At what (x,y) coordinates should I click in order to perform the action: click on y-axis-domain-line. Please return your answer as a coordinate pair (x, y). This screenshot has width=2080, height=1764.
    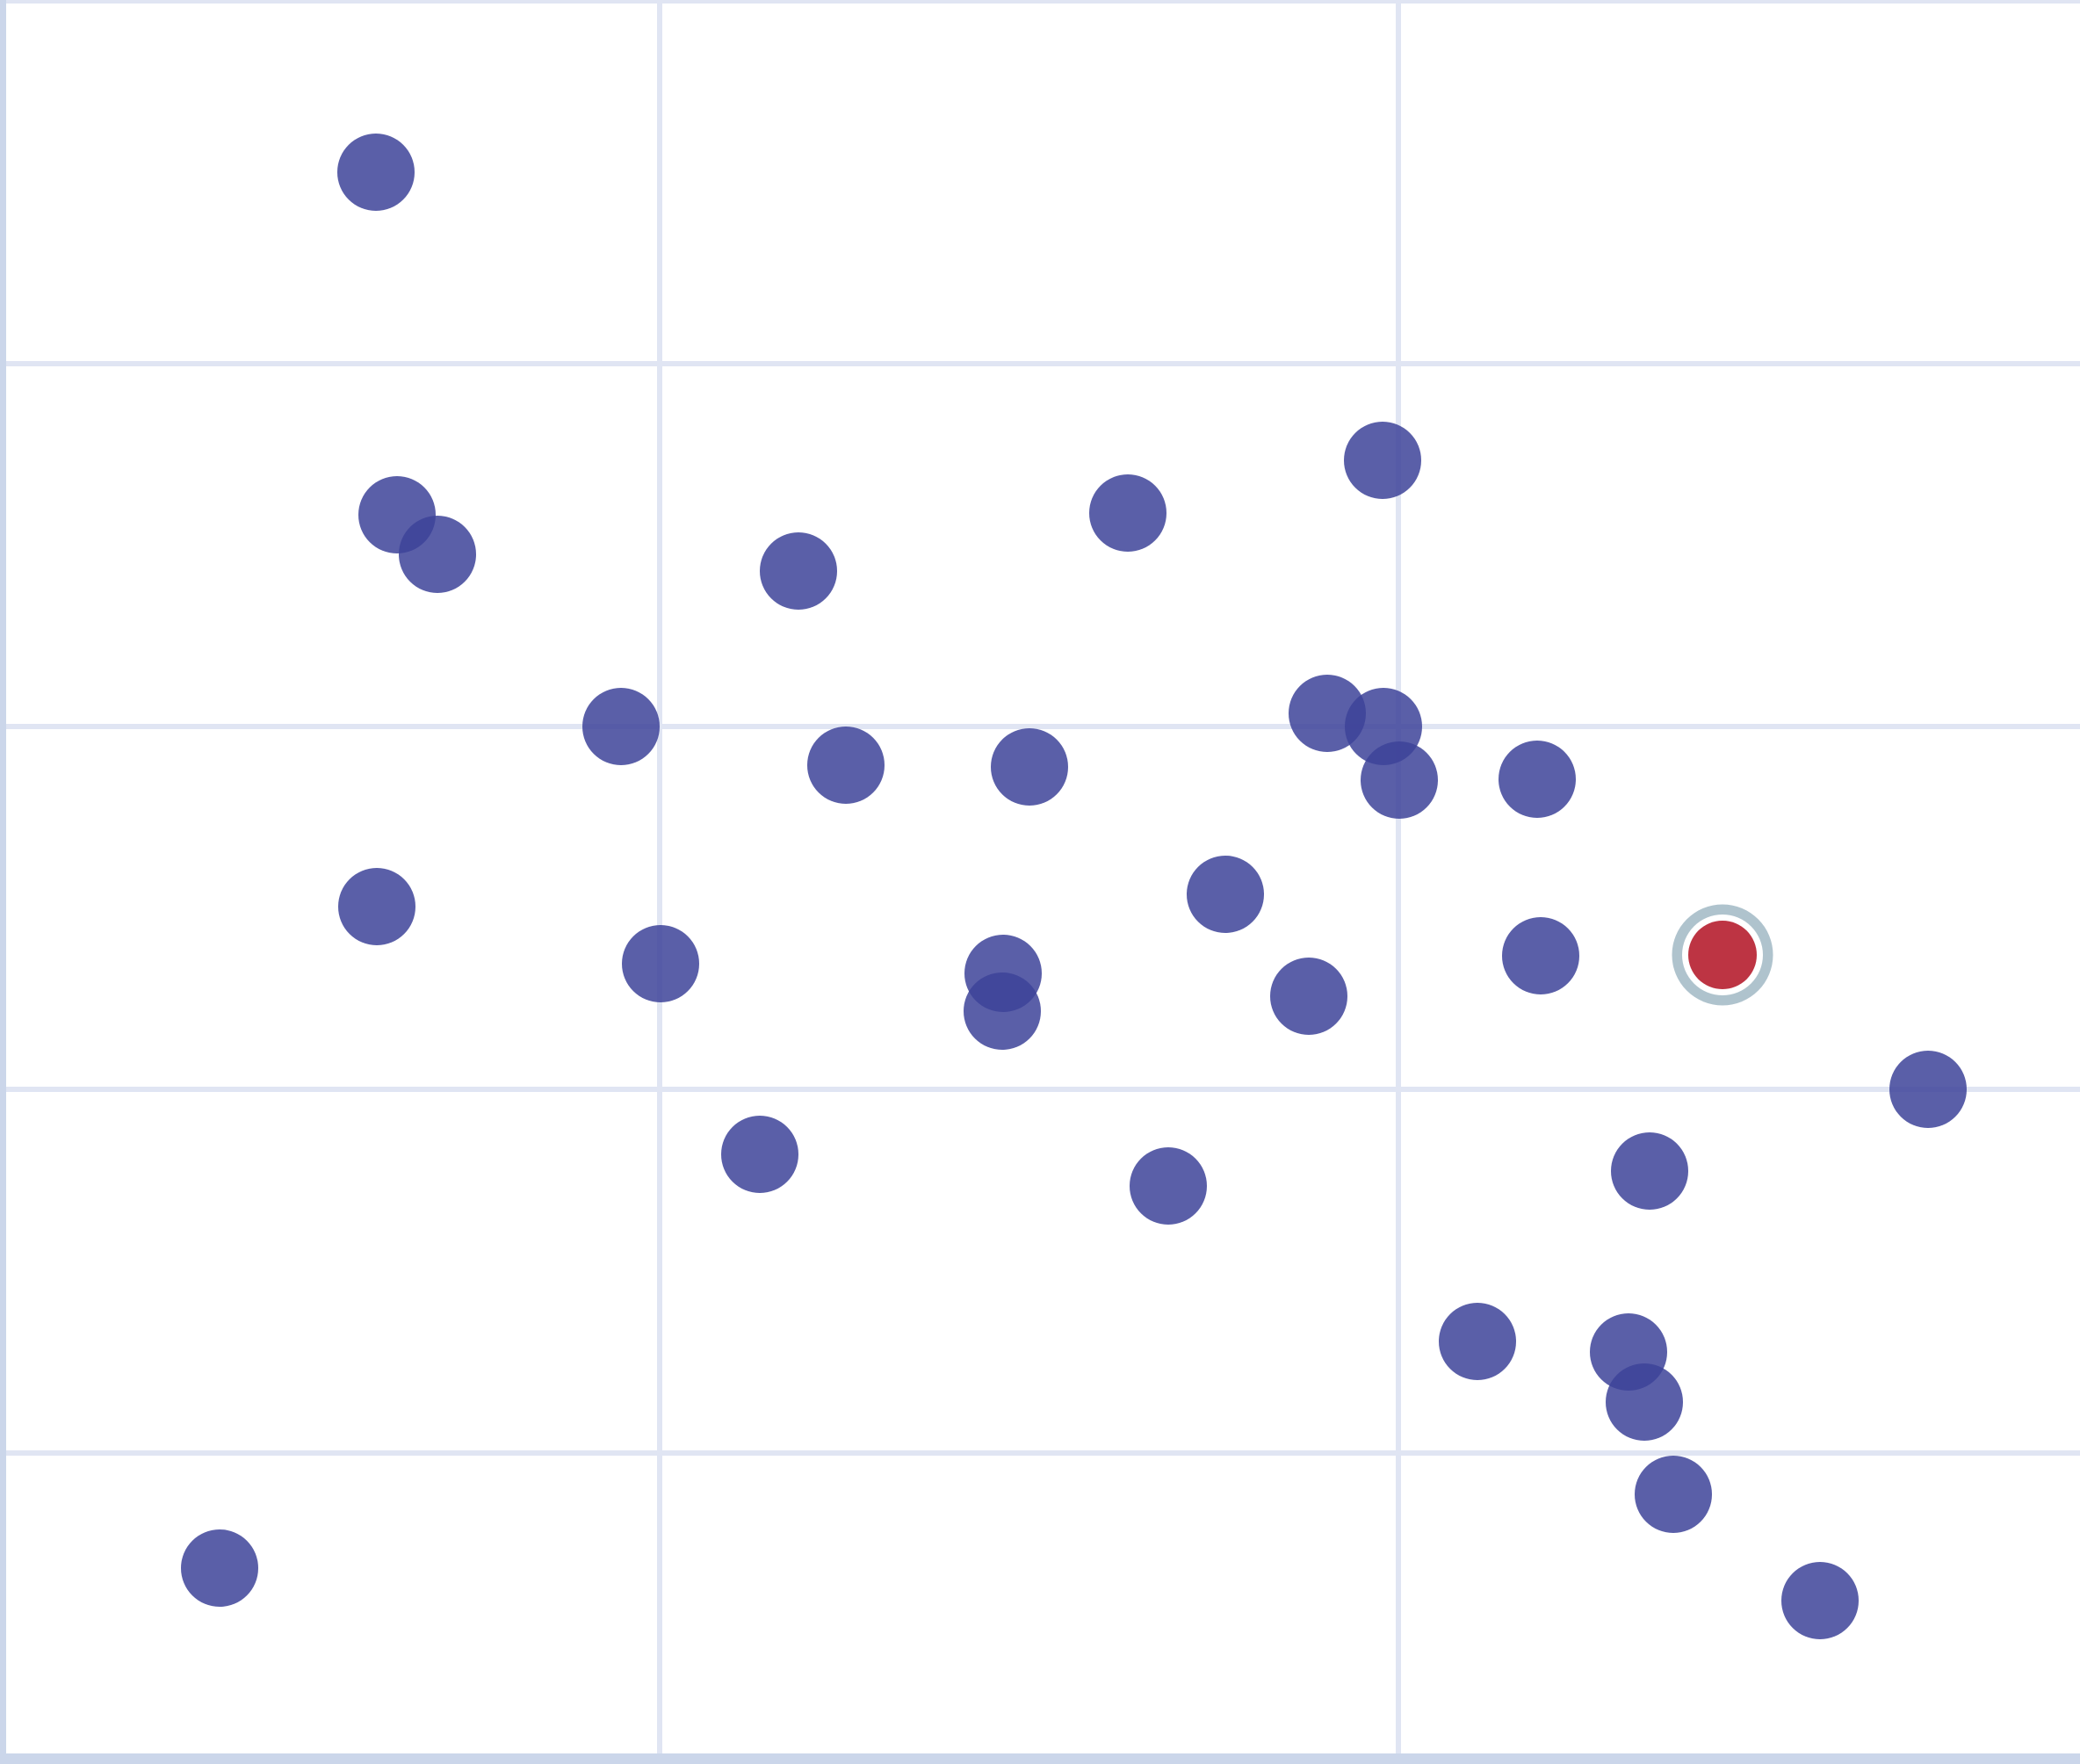
    Looking at the image, I should click on (3, 876).